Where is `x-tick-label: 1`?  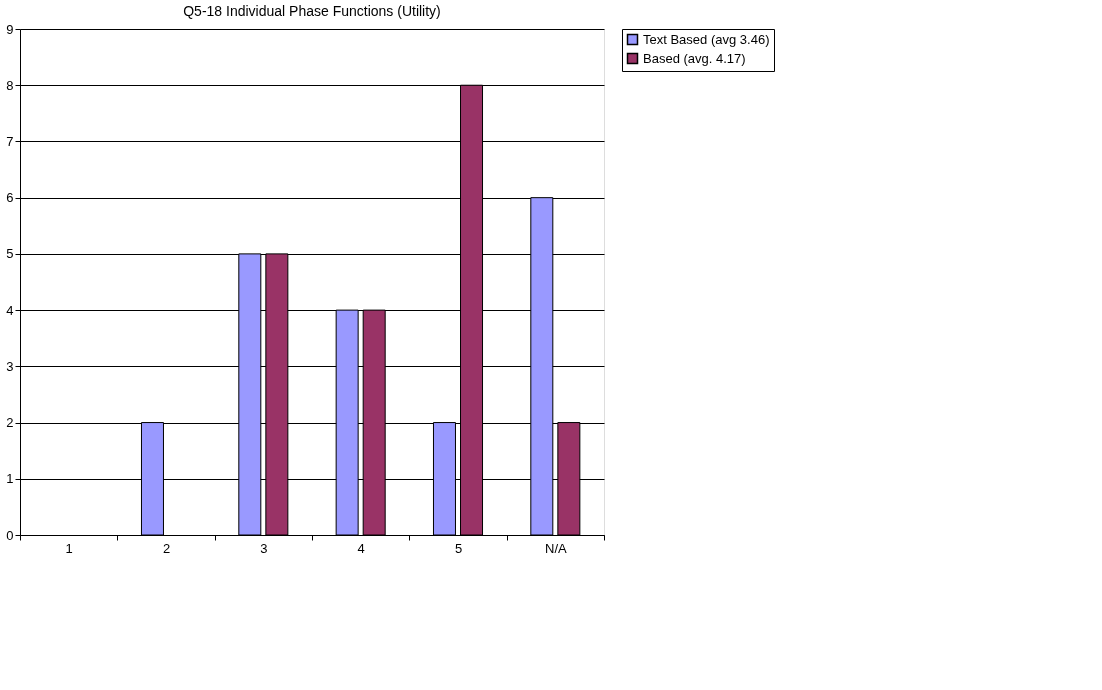
x-tick-label: 1 is located at coordinates (69, 548).